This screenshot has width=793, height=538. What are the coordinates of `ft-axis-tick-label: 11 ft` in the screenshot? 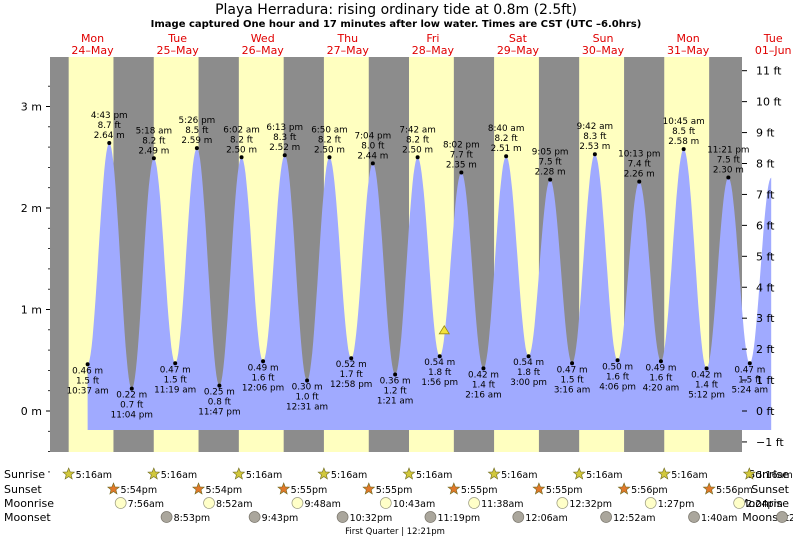 It's located at (769, 71).